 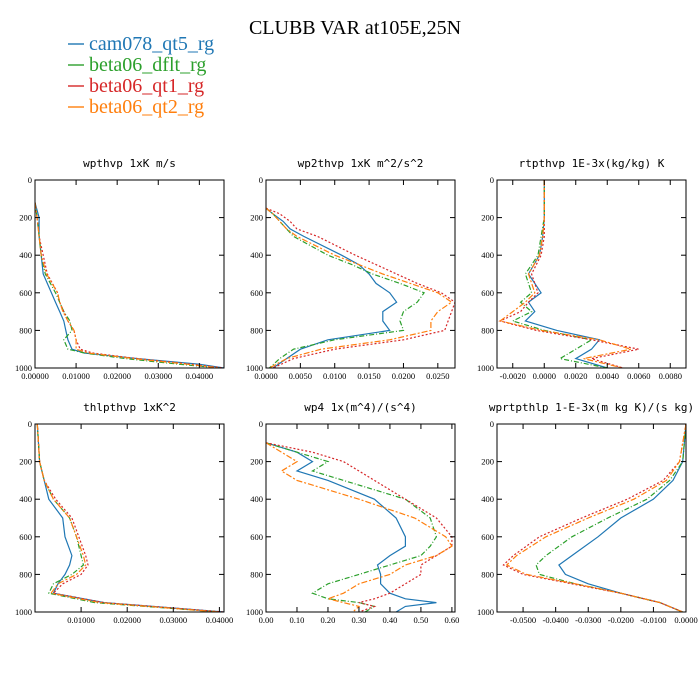 What do you see at coordinates (361, 163) in the screenshot?
I see `panel-title: wp2thvp 1xK m^2/s^2` at bounding box center [361, 163].